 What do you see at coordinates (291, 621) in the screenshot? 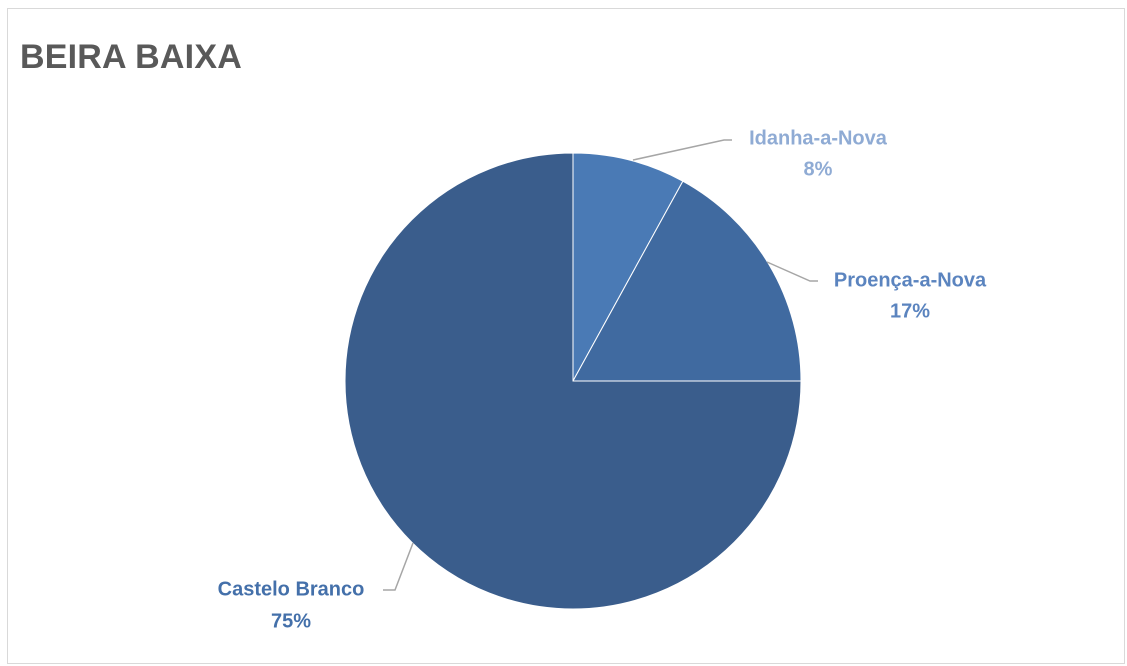
I see `slice-label-percent: 75%` at bounding box center [291, 621].